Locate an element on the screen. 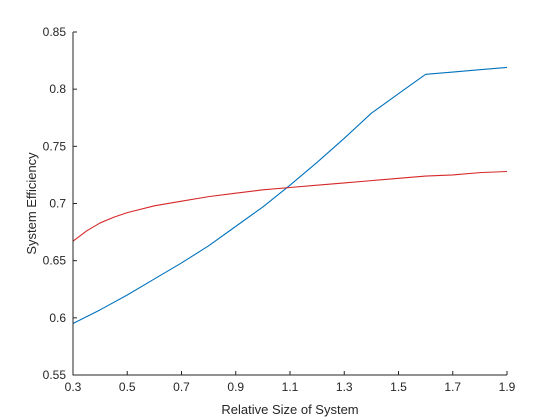 Image resolution: width=560 pixels, height=420 pixels. y-axis-ticks: 0.55 0.6 0.65 0.7 0.75 0.8 0.85 is located at coordinates (60, 203).